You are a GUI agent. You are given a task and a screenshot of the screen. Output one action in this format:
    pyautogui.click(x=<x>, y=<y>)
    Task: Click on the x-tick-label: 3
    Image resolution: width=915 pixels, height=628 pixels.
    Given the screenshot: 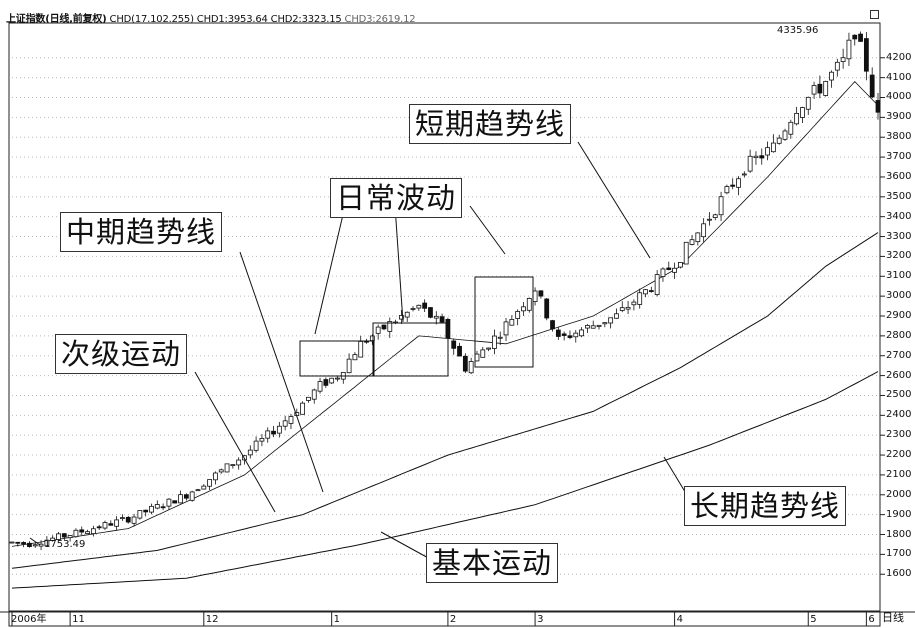 What is the action you would take?
    pyautogui.click(x=540, y=619)
    